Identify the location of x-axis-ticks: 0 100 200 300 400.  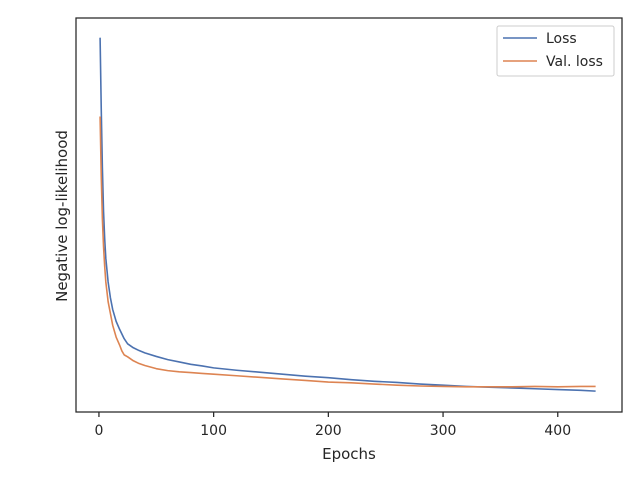
(332, 425).